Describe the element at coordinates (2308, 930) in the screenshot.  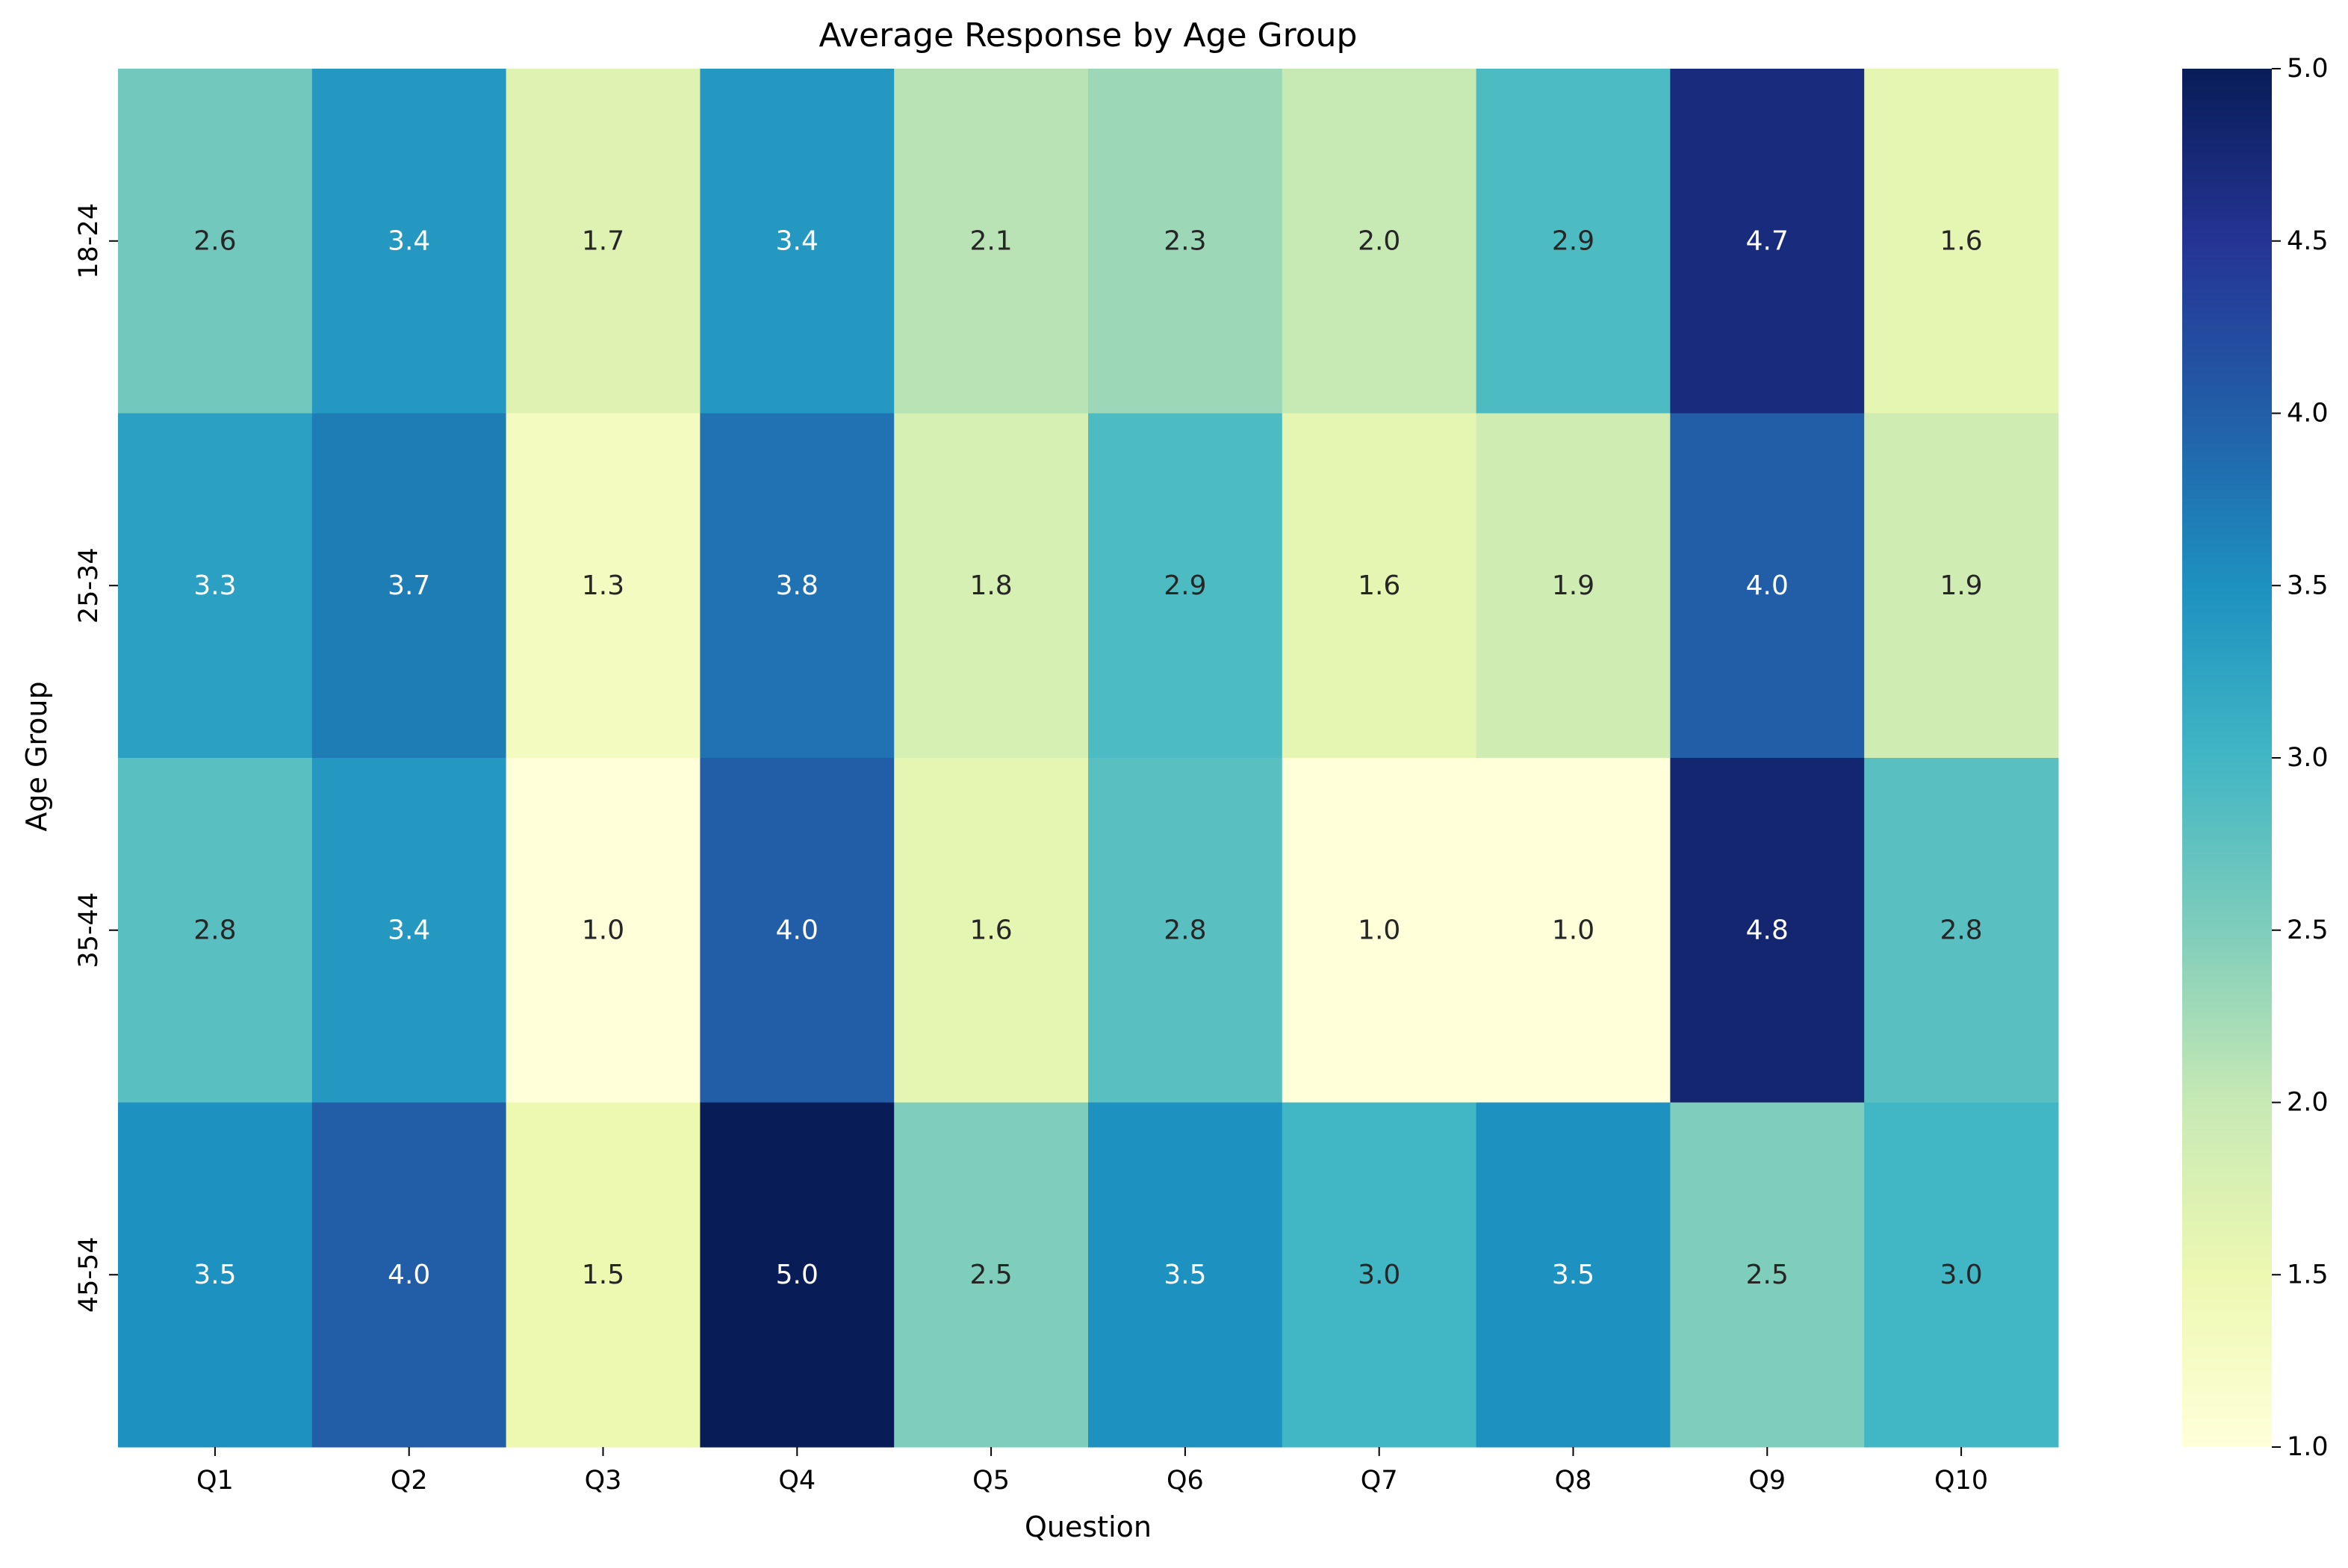
I see `colorbar-tick-label: 2.5` at that location.